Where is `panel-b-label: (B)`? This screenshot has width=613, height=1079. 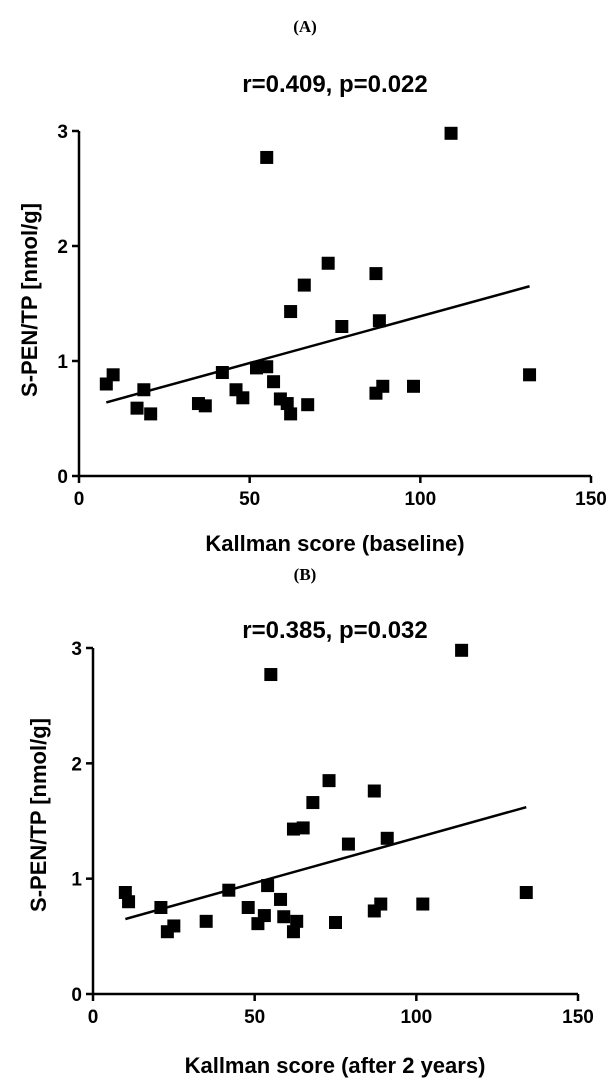
panel-b-label: (B) is located at coordinates (305, 574).